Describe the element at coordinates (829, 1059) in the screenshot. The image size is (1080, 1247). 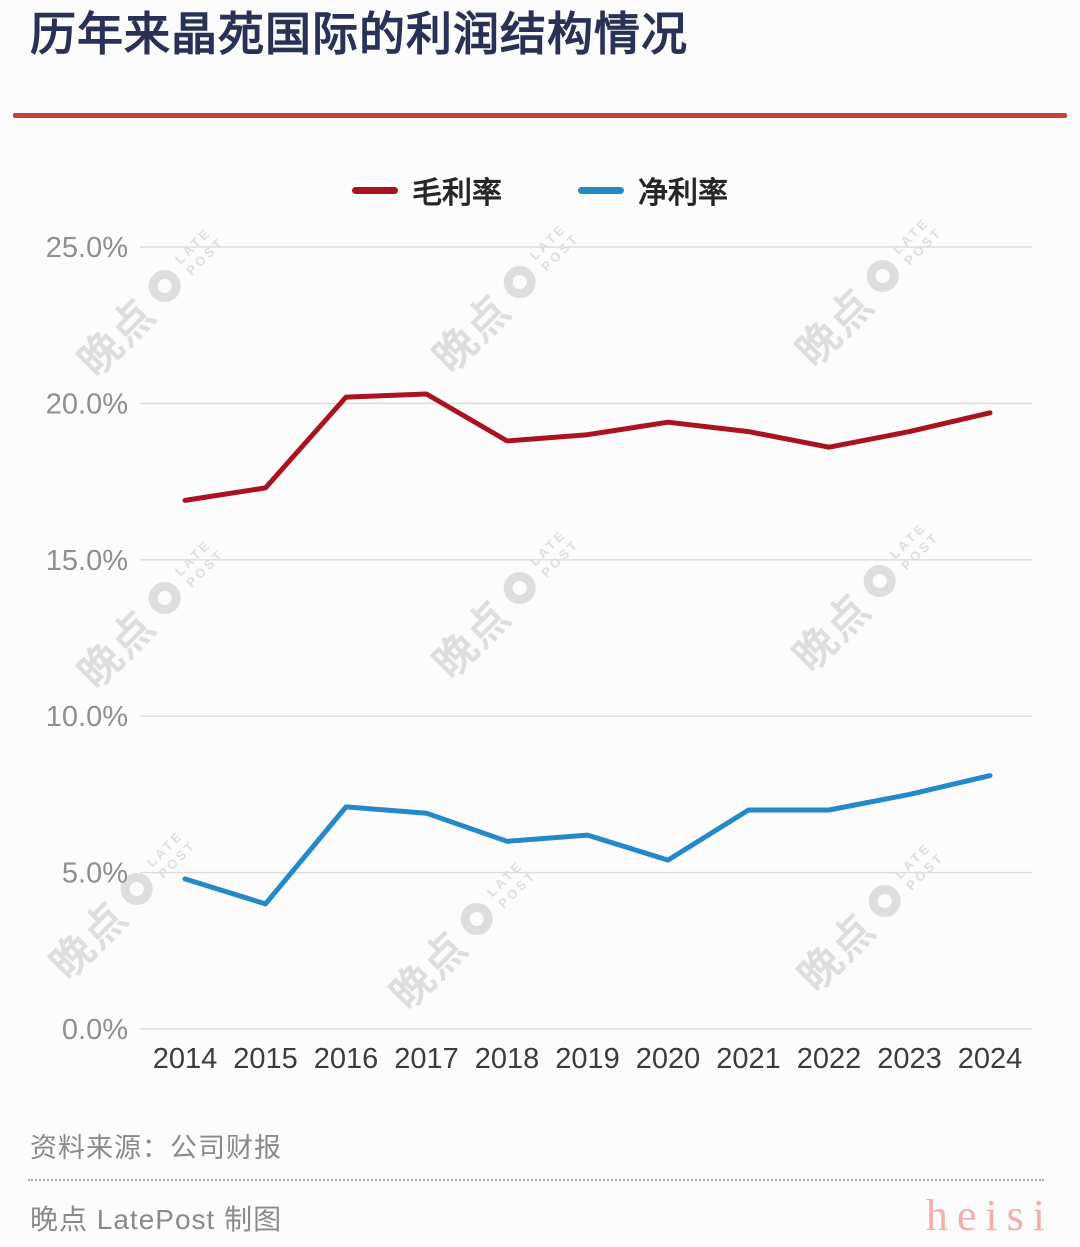
I see `x-tick-label: 2022` at that location.